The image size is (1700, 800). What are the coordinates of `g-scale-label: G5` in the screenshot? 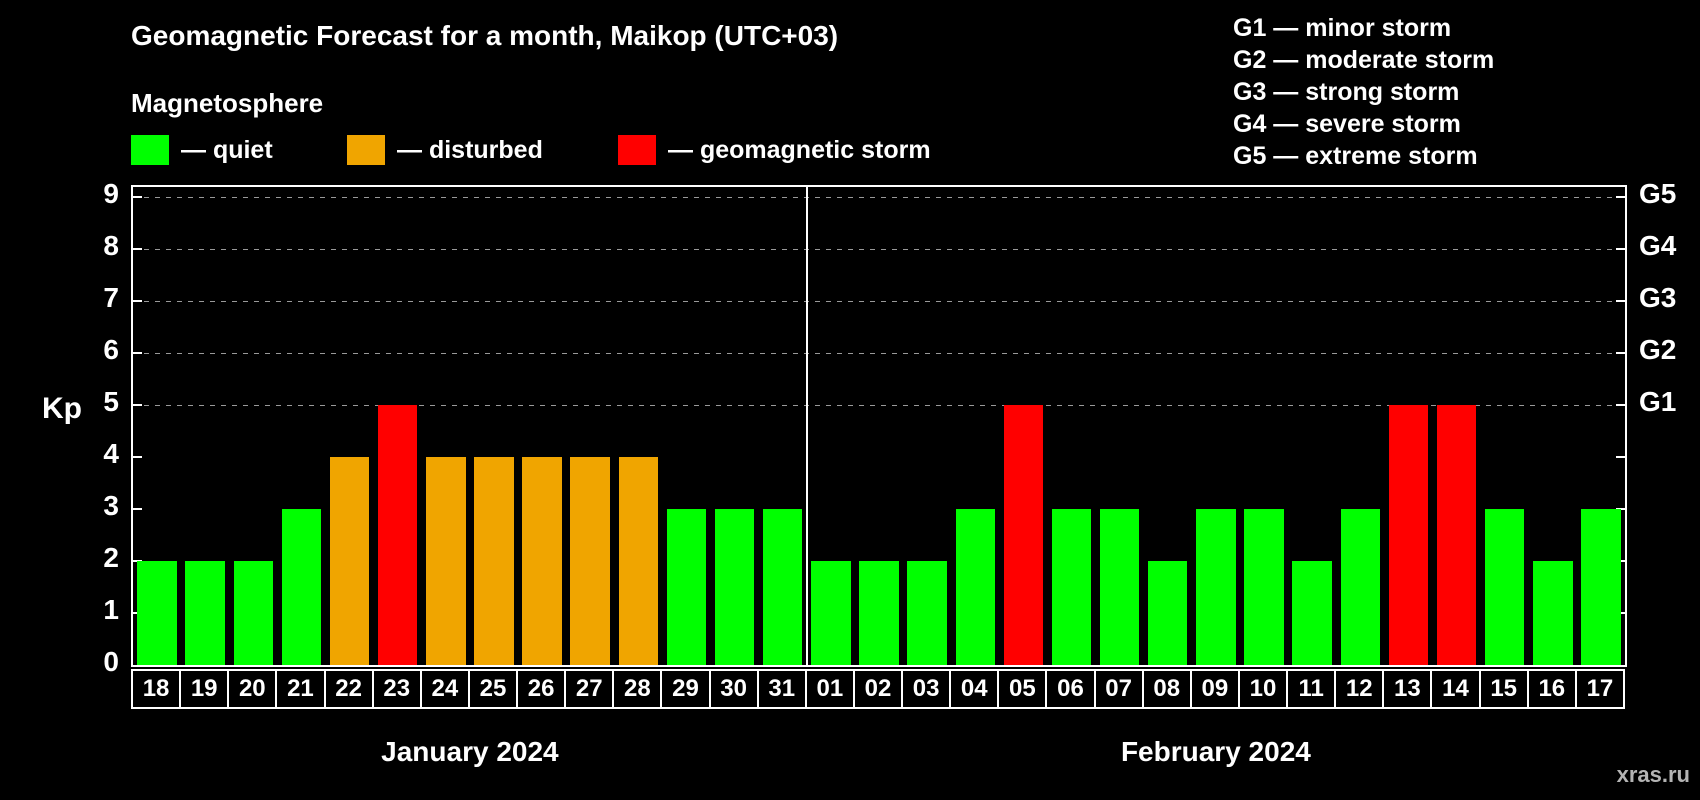 It's located at (1658, 194).